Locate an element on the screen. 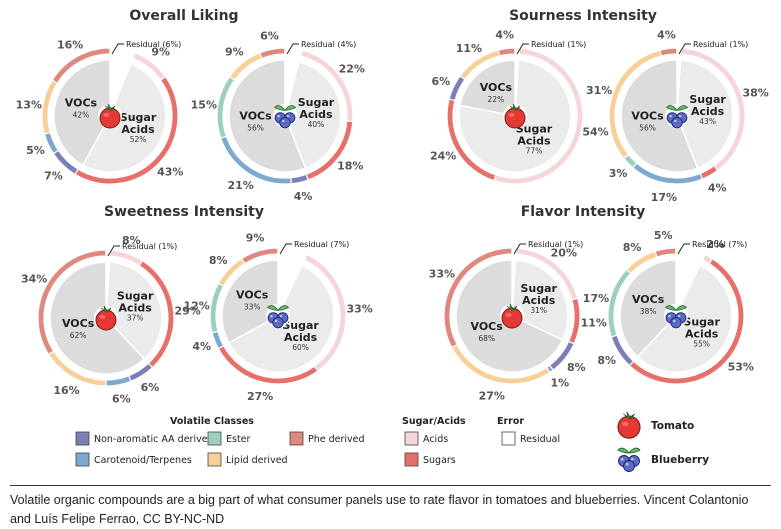  legend-swatch-carotenoid is located at coordinates (82, 459).